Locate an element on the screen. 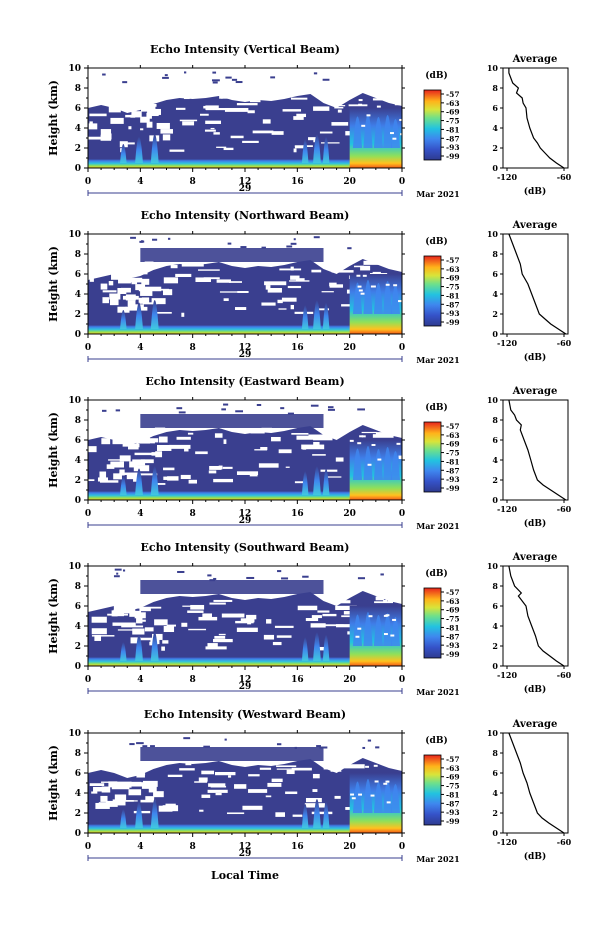 The image size is (616, 934). day-label: 29 is located at coordinates (245, 355).